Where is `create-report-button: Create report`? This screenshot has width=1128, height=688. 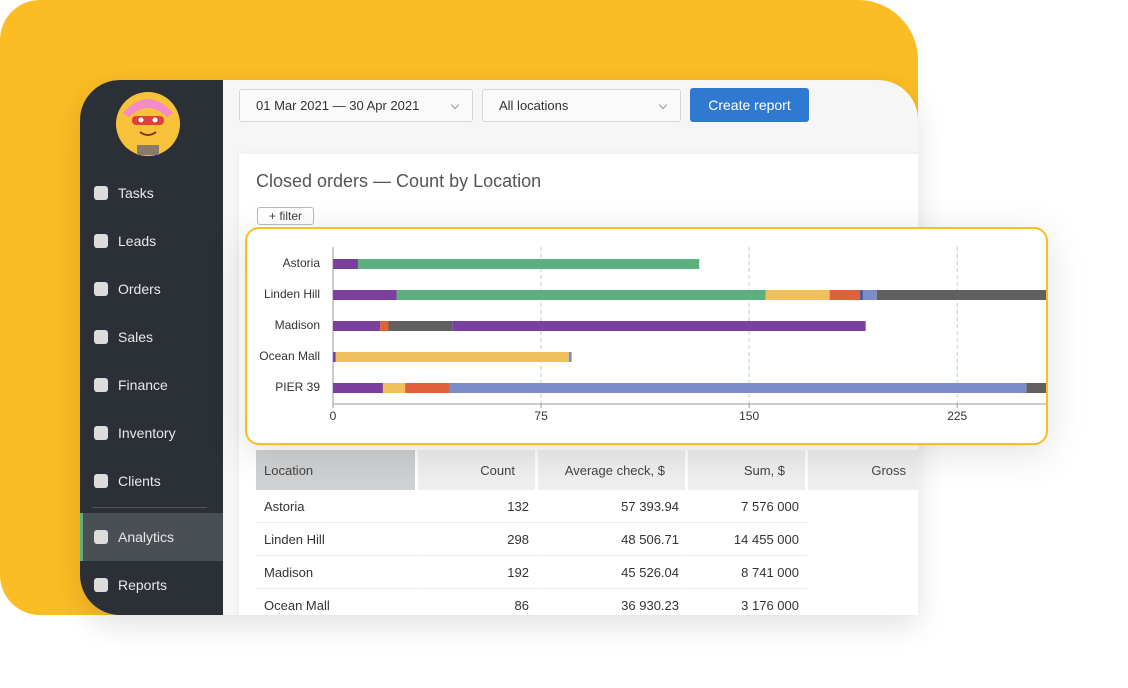 create-report-button: Create report is located at coordinates (749, 105).